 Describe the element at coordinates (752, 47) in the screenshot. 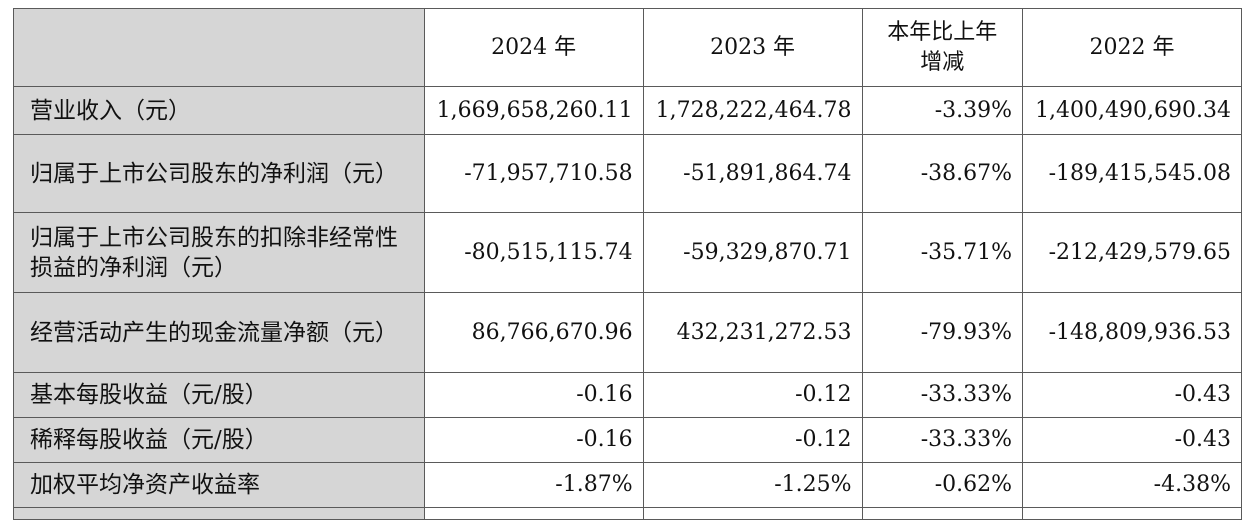

I see `header-2023: 2023 年` at that location.